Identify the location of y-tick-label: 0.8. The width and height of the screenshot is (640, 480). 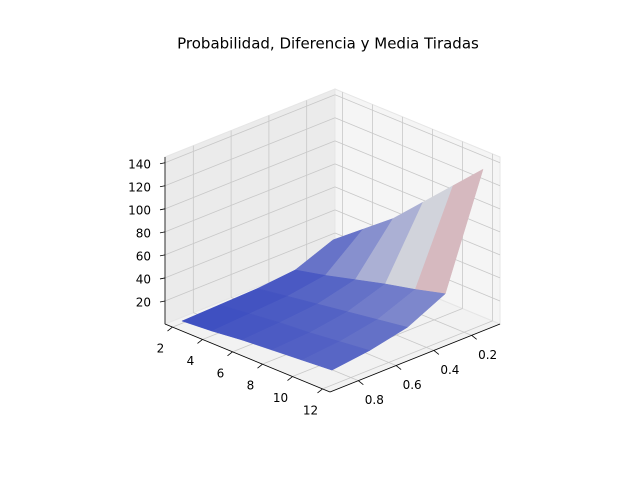
(374, 400).